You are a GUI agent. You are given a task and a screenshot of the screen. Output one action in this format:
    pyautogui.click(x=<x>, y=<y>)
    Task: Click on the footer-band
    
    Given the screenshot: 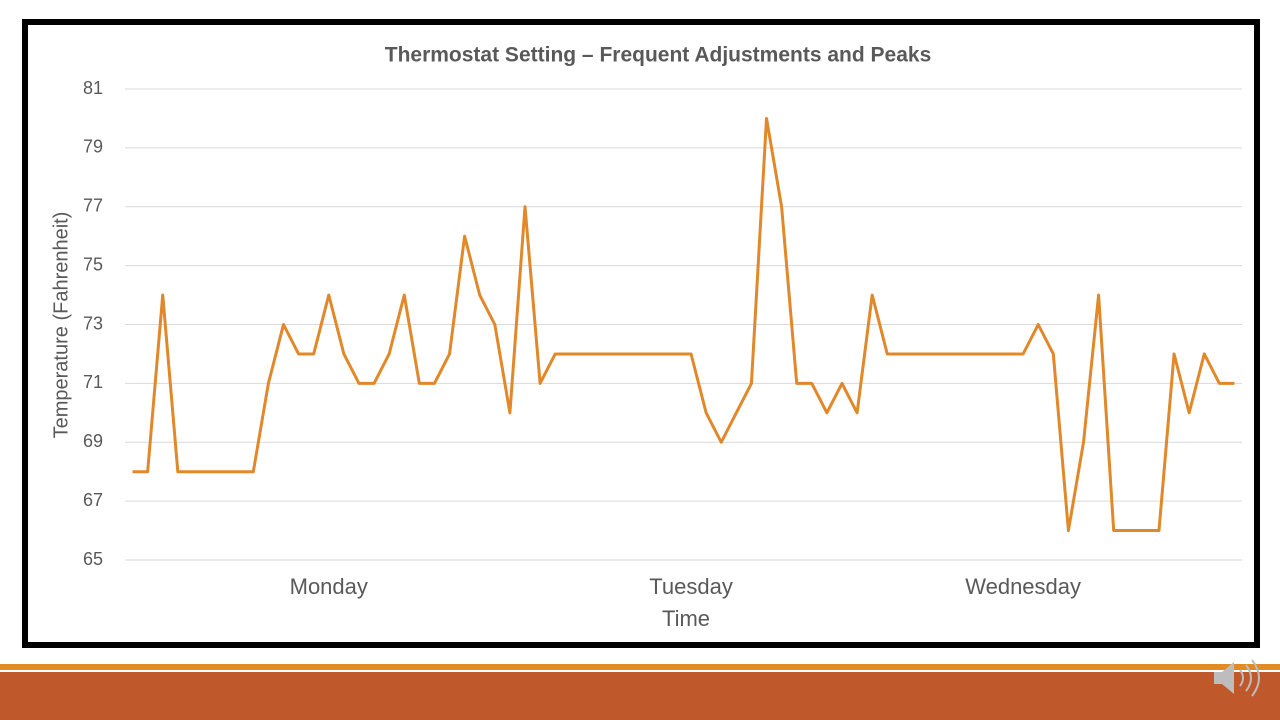 What is the action you would take?
    pyautogui.click(x=640, y=696)
    